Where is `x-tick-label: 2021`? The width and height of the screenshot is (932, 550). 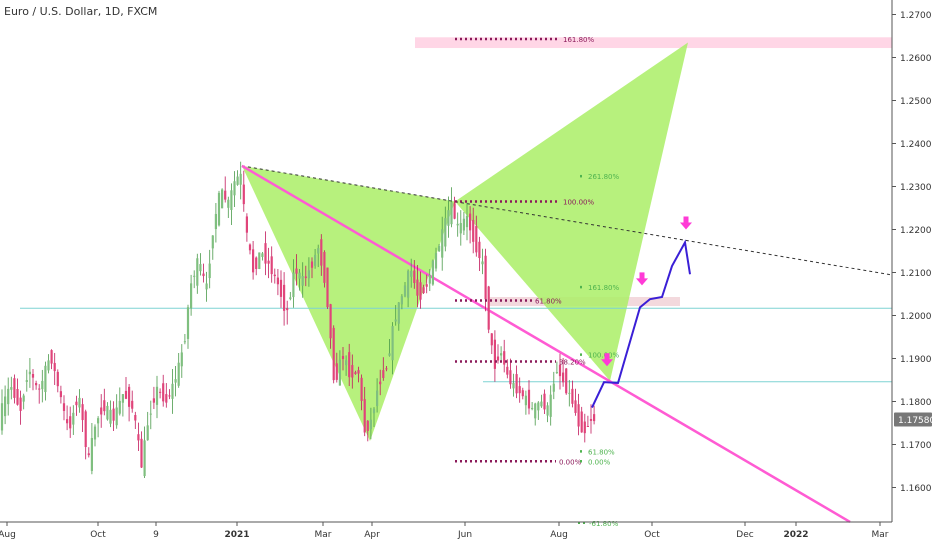 x-tick-label: 2021 is located at coordinates (236, 535).